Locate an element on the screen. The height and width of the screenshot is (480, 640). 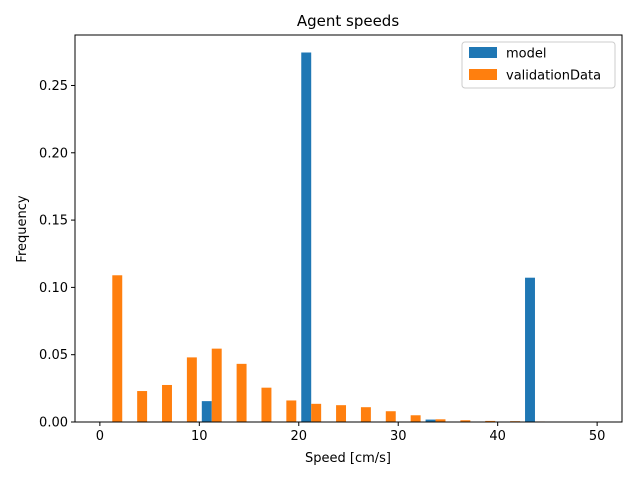
x-tick-label: 40 is located at coordinates (497, 436).